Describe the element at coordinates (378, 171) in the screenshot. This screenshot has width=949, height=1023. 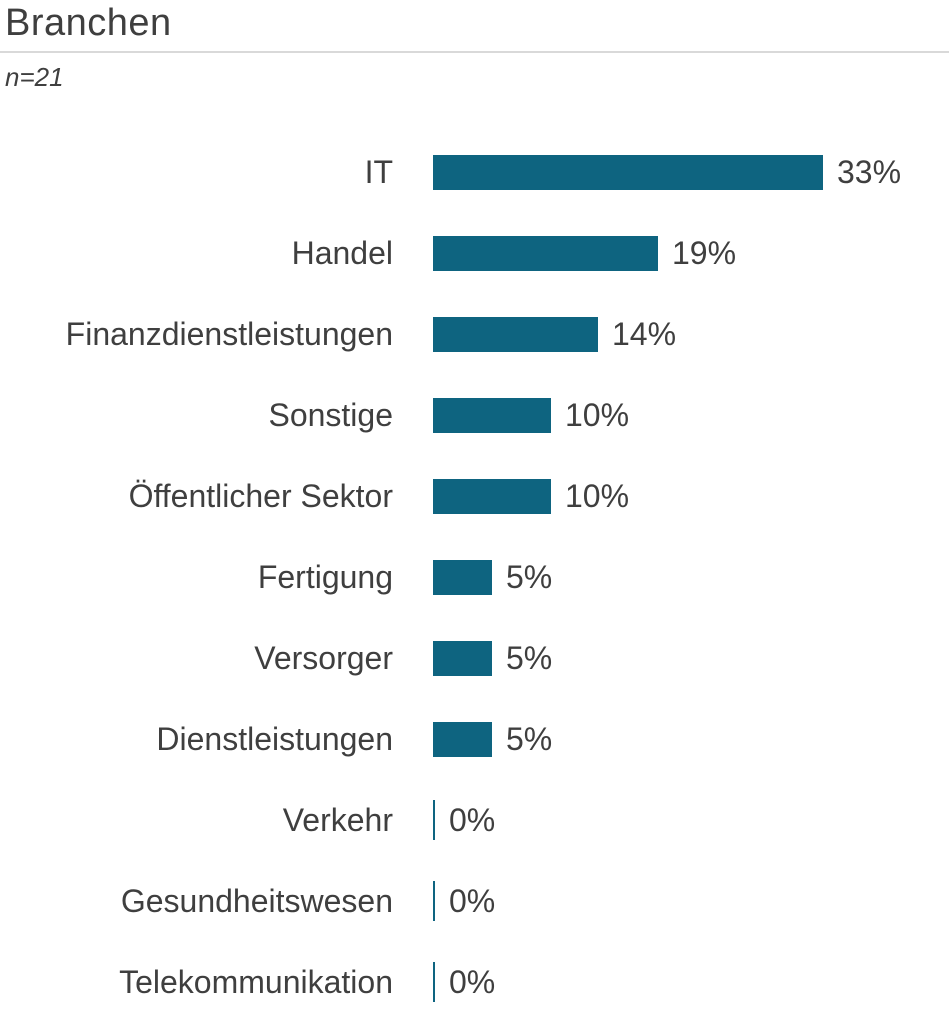
I see `category-label: IT` at that location.